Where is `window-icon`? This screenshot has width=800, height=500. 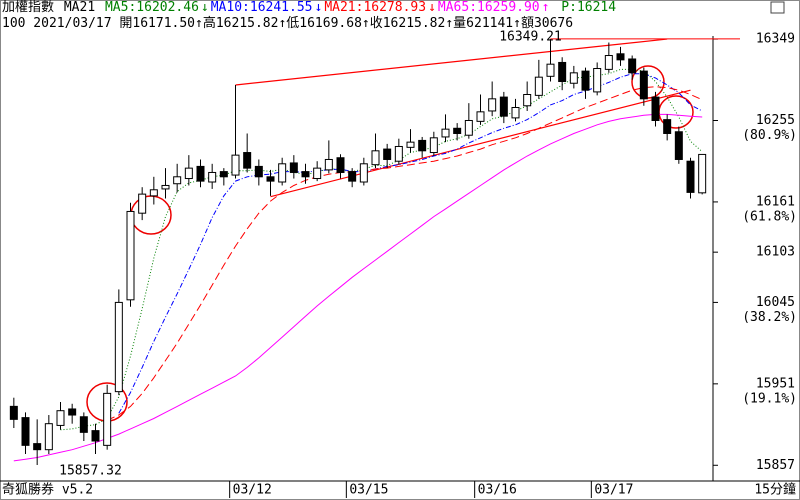
window-icon is located at coordinates (777, 7).